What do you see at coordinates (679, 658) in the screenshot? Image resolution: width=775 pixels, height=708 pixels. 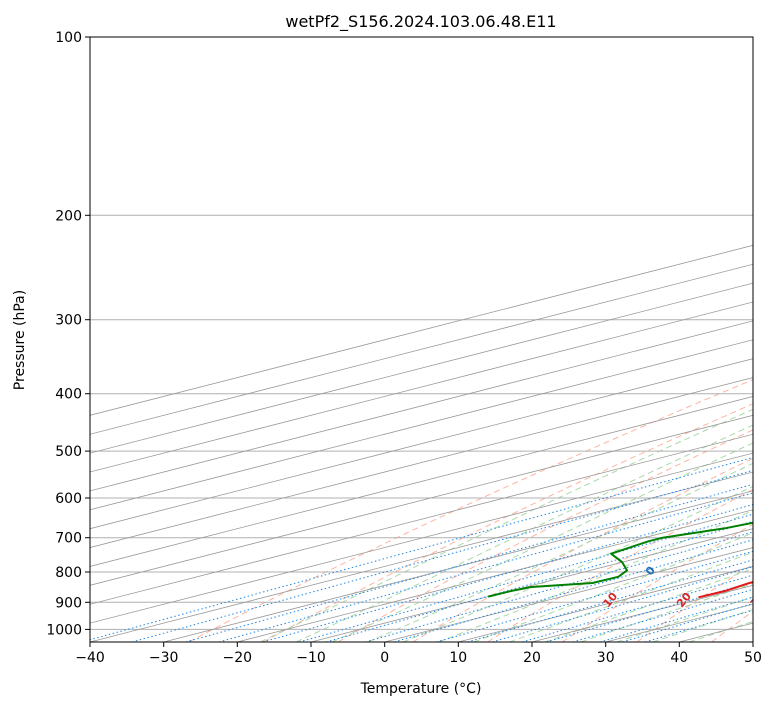 I see `x-tick-label: 40` at bounding box center [679, 658].